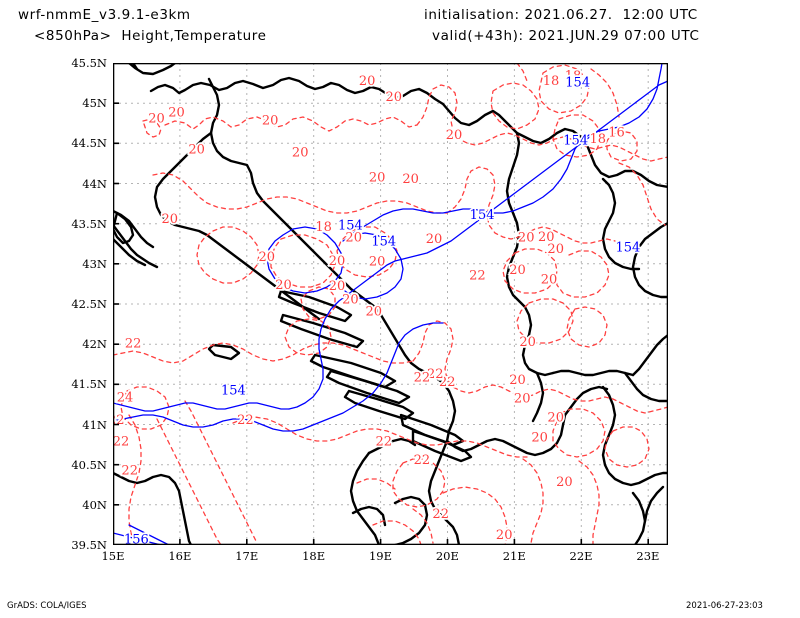  I want to click on initialisation-label: initialisation: 2021.06.27. 12:00 UTC, so click(561, 15).